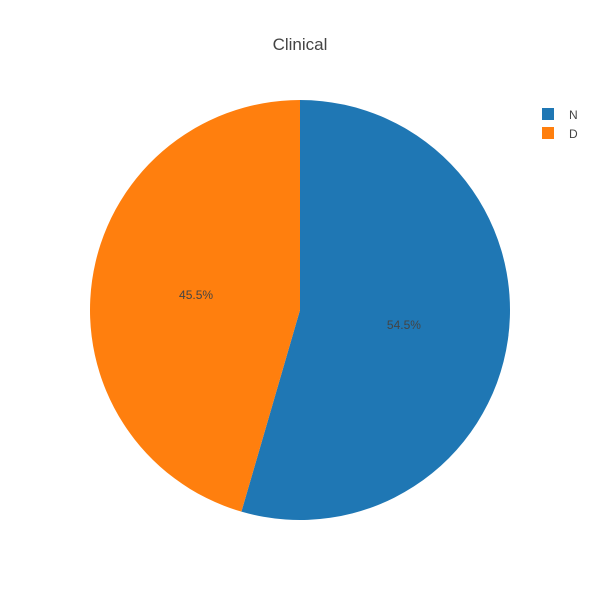 The height and width of the screenshot is (600, 600). I want to click on legend-label-d: D, so click(573, 134).